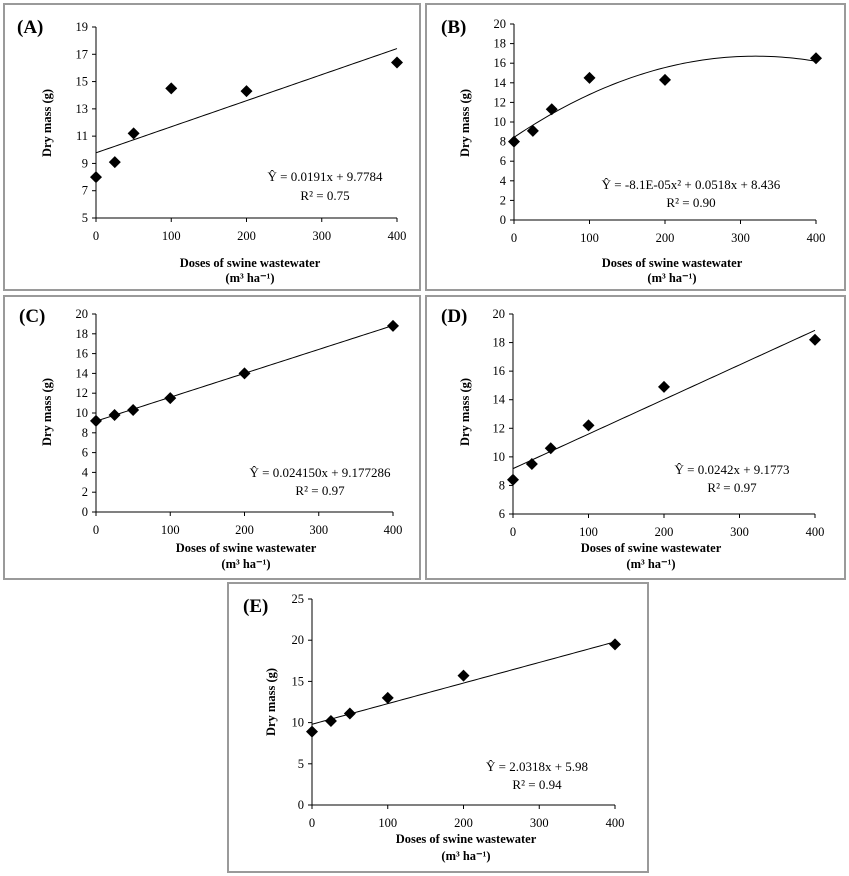  What do you see at coordinates (503, 142) in the screenshot?
I see `y-tick-label: 8` at bounding box center [503, 142].